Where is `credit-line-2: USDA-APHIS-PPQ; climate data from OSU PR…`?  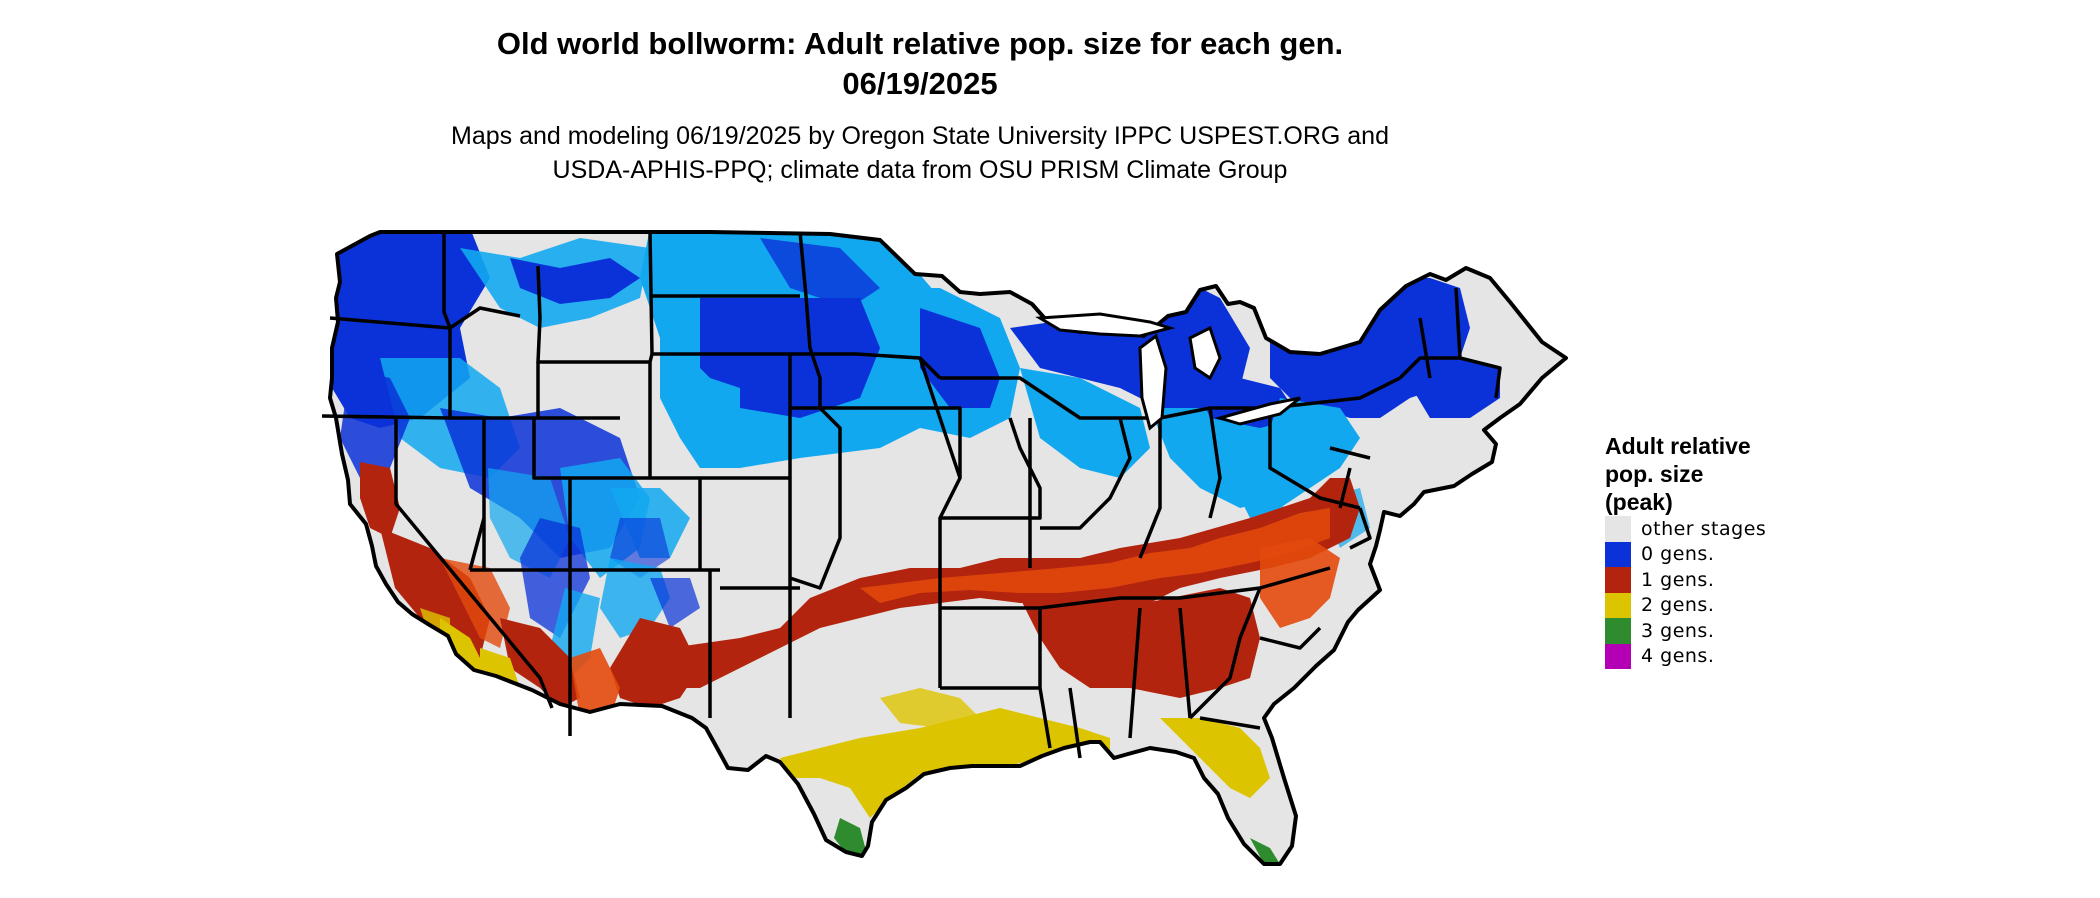
credit-line-2: USDA-APHIS-PPQ; climate data from OSU PR… is located at coordinates (920, 170).